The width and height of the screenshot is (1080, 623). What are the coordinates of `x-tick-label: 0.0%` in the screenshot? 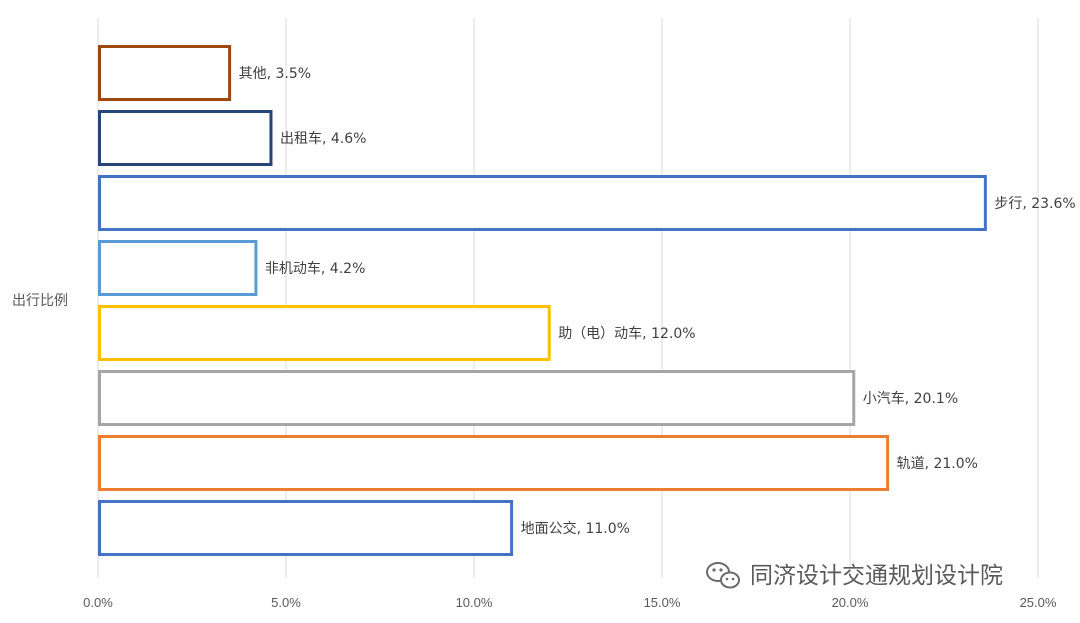 It's located at (98, 602).